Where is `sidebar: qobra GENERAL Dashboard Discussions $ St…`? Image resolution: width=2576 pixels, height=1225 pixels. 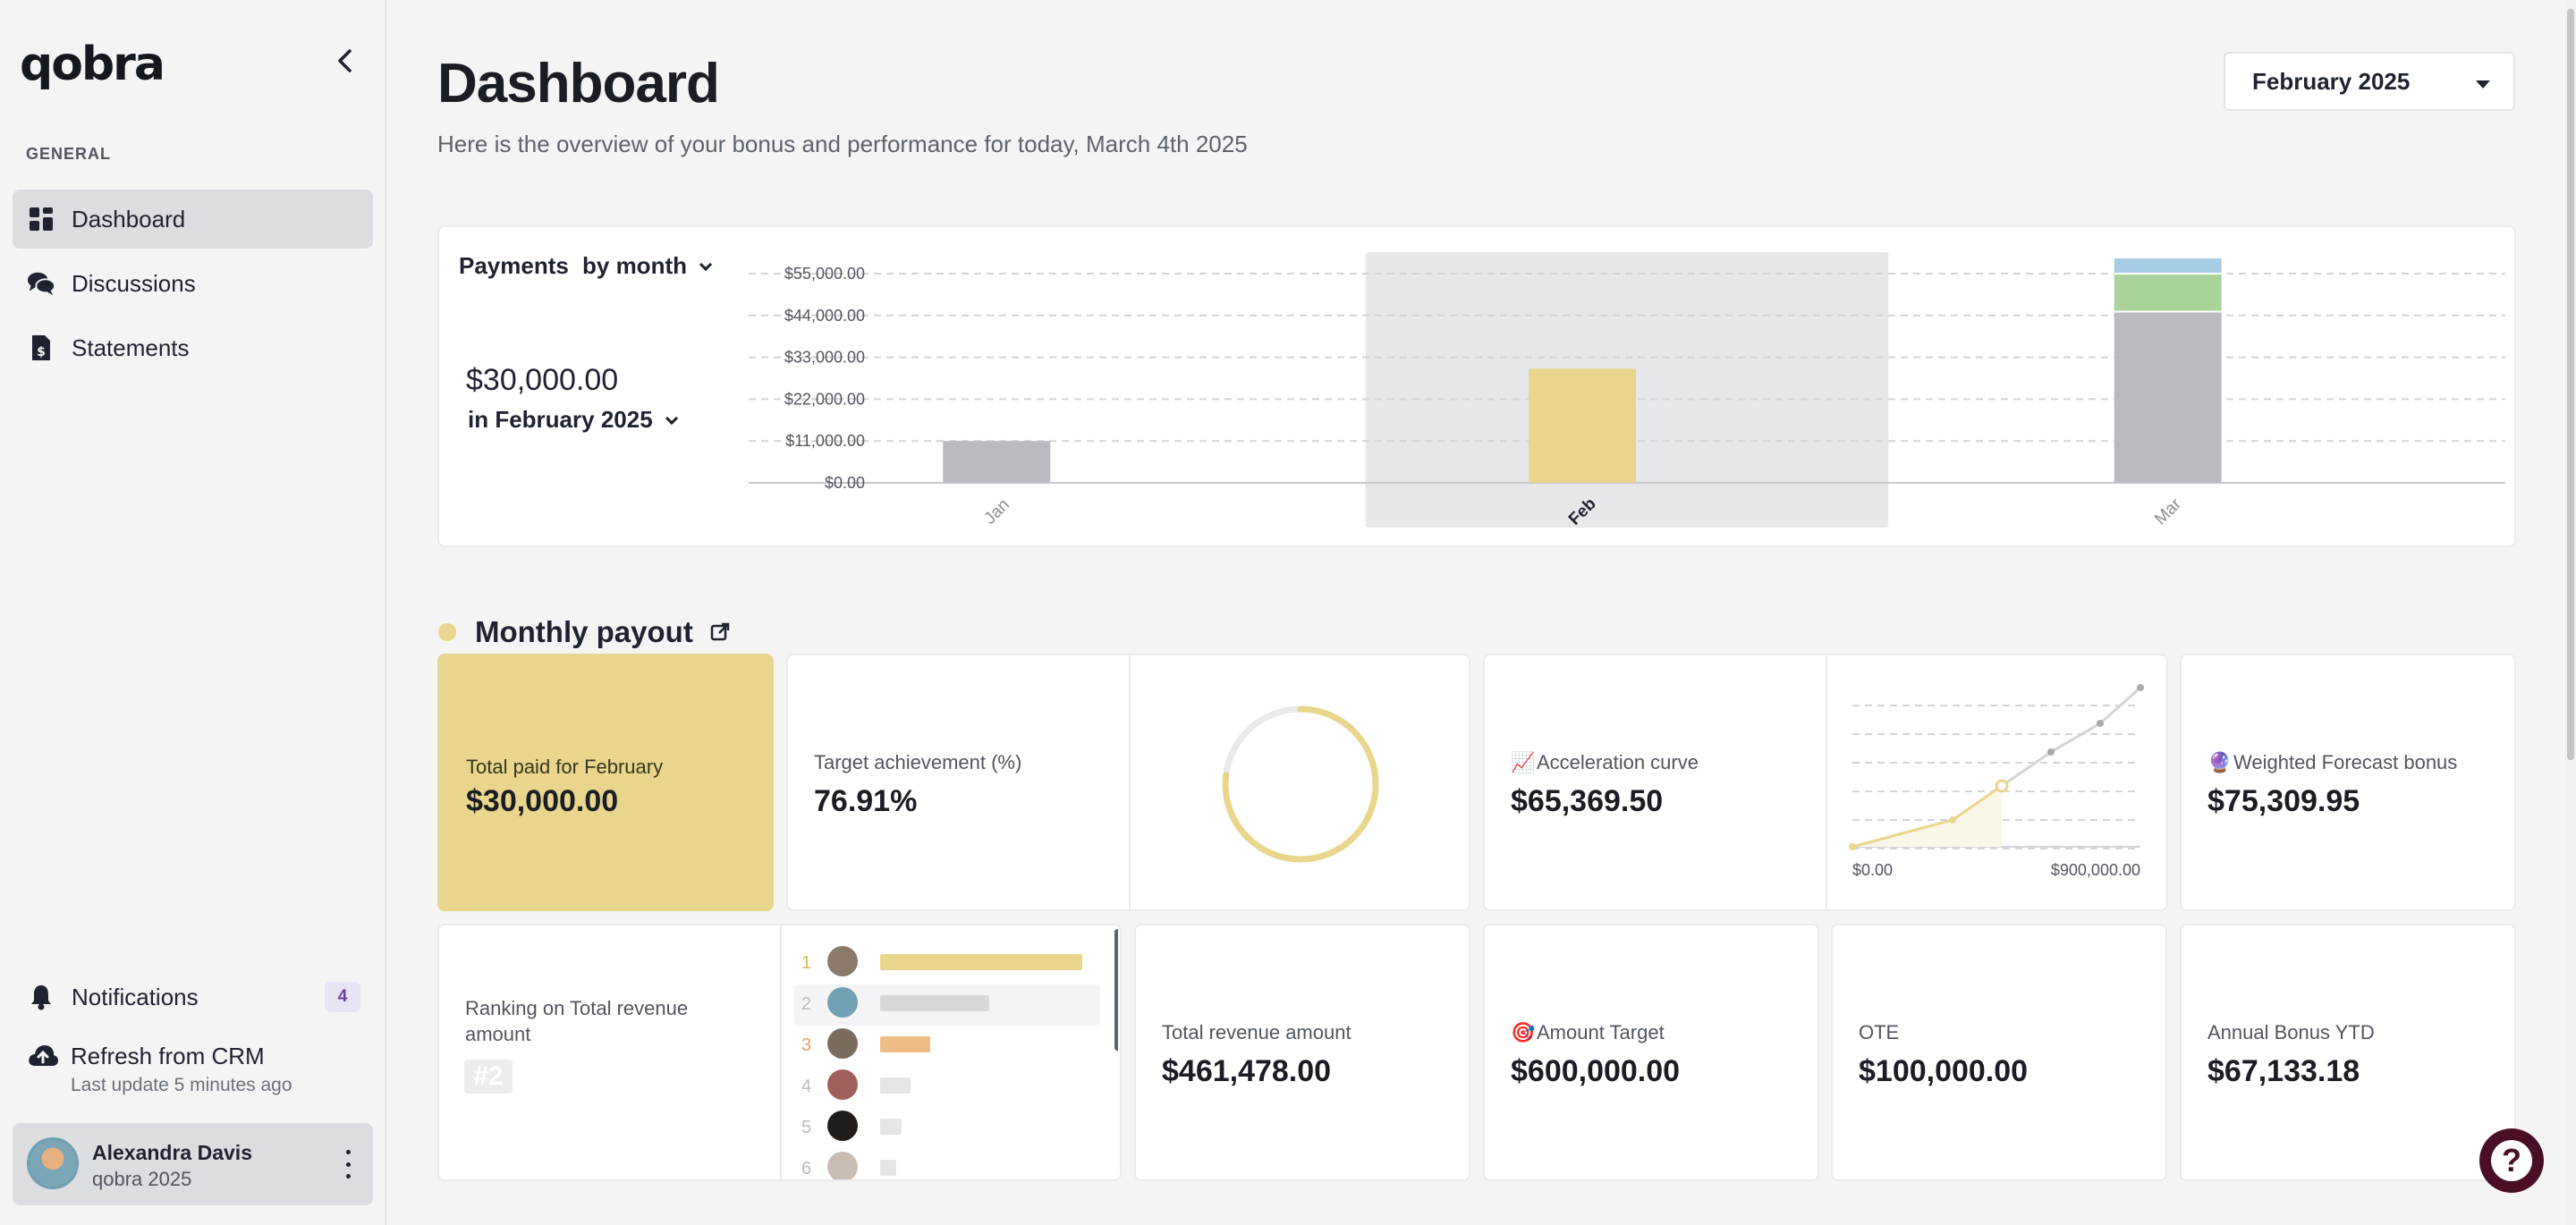
sidebar: qobra GENERAL Dashboard Discussions $ St… is located at coordinates (193, 612).